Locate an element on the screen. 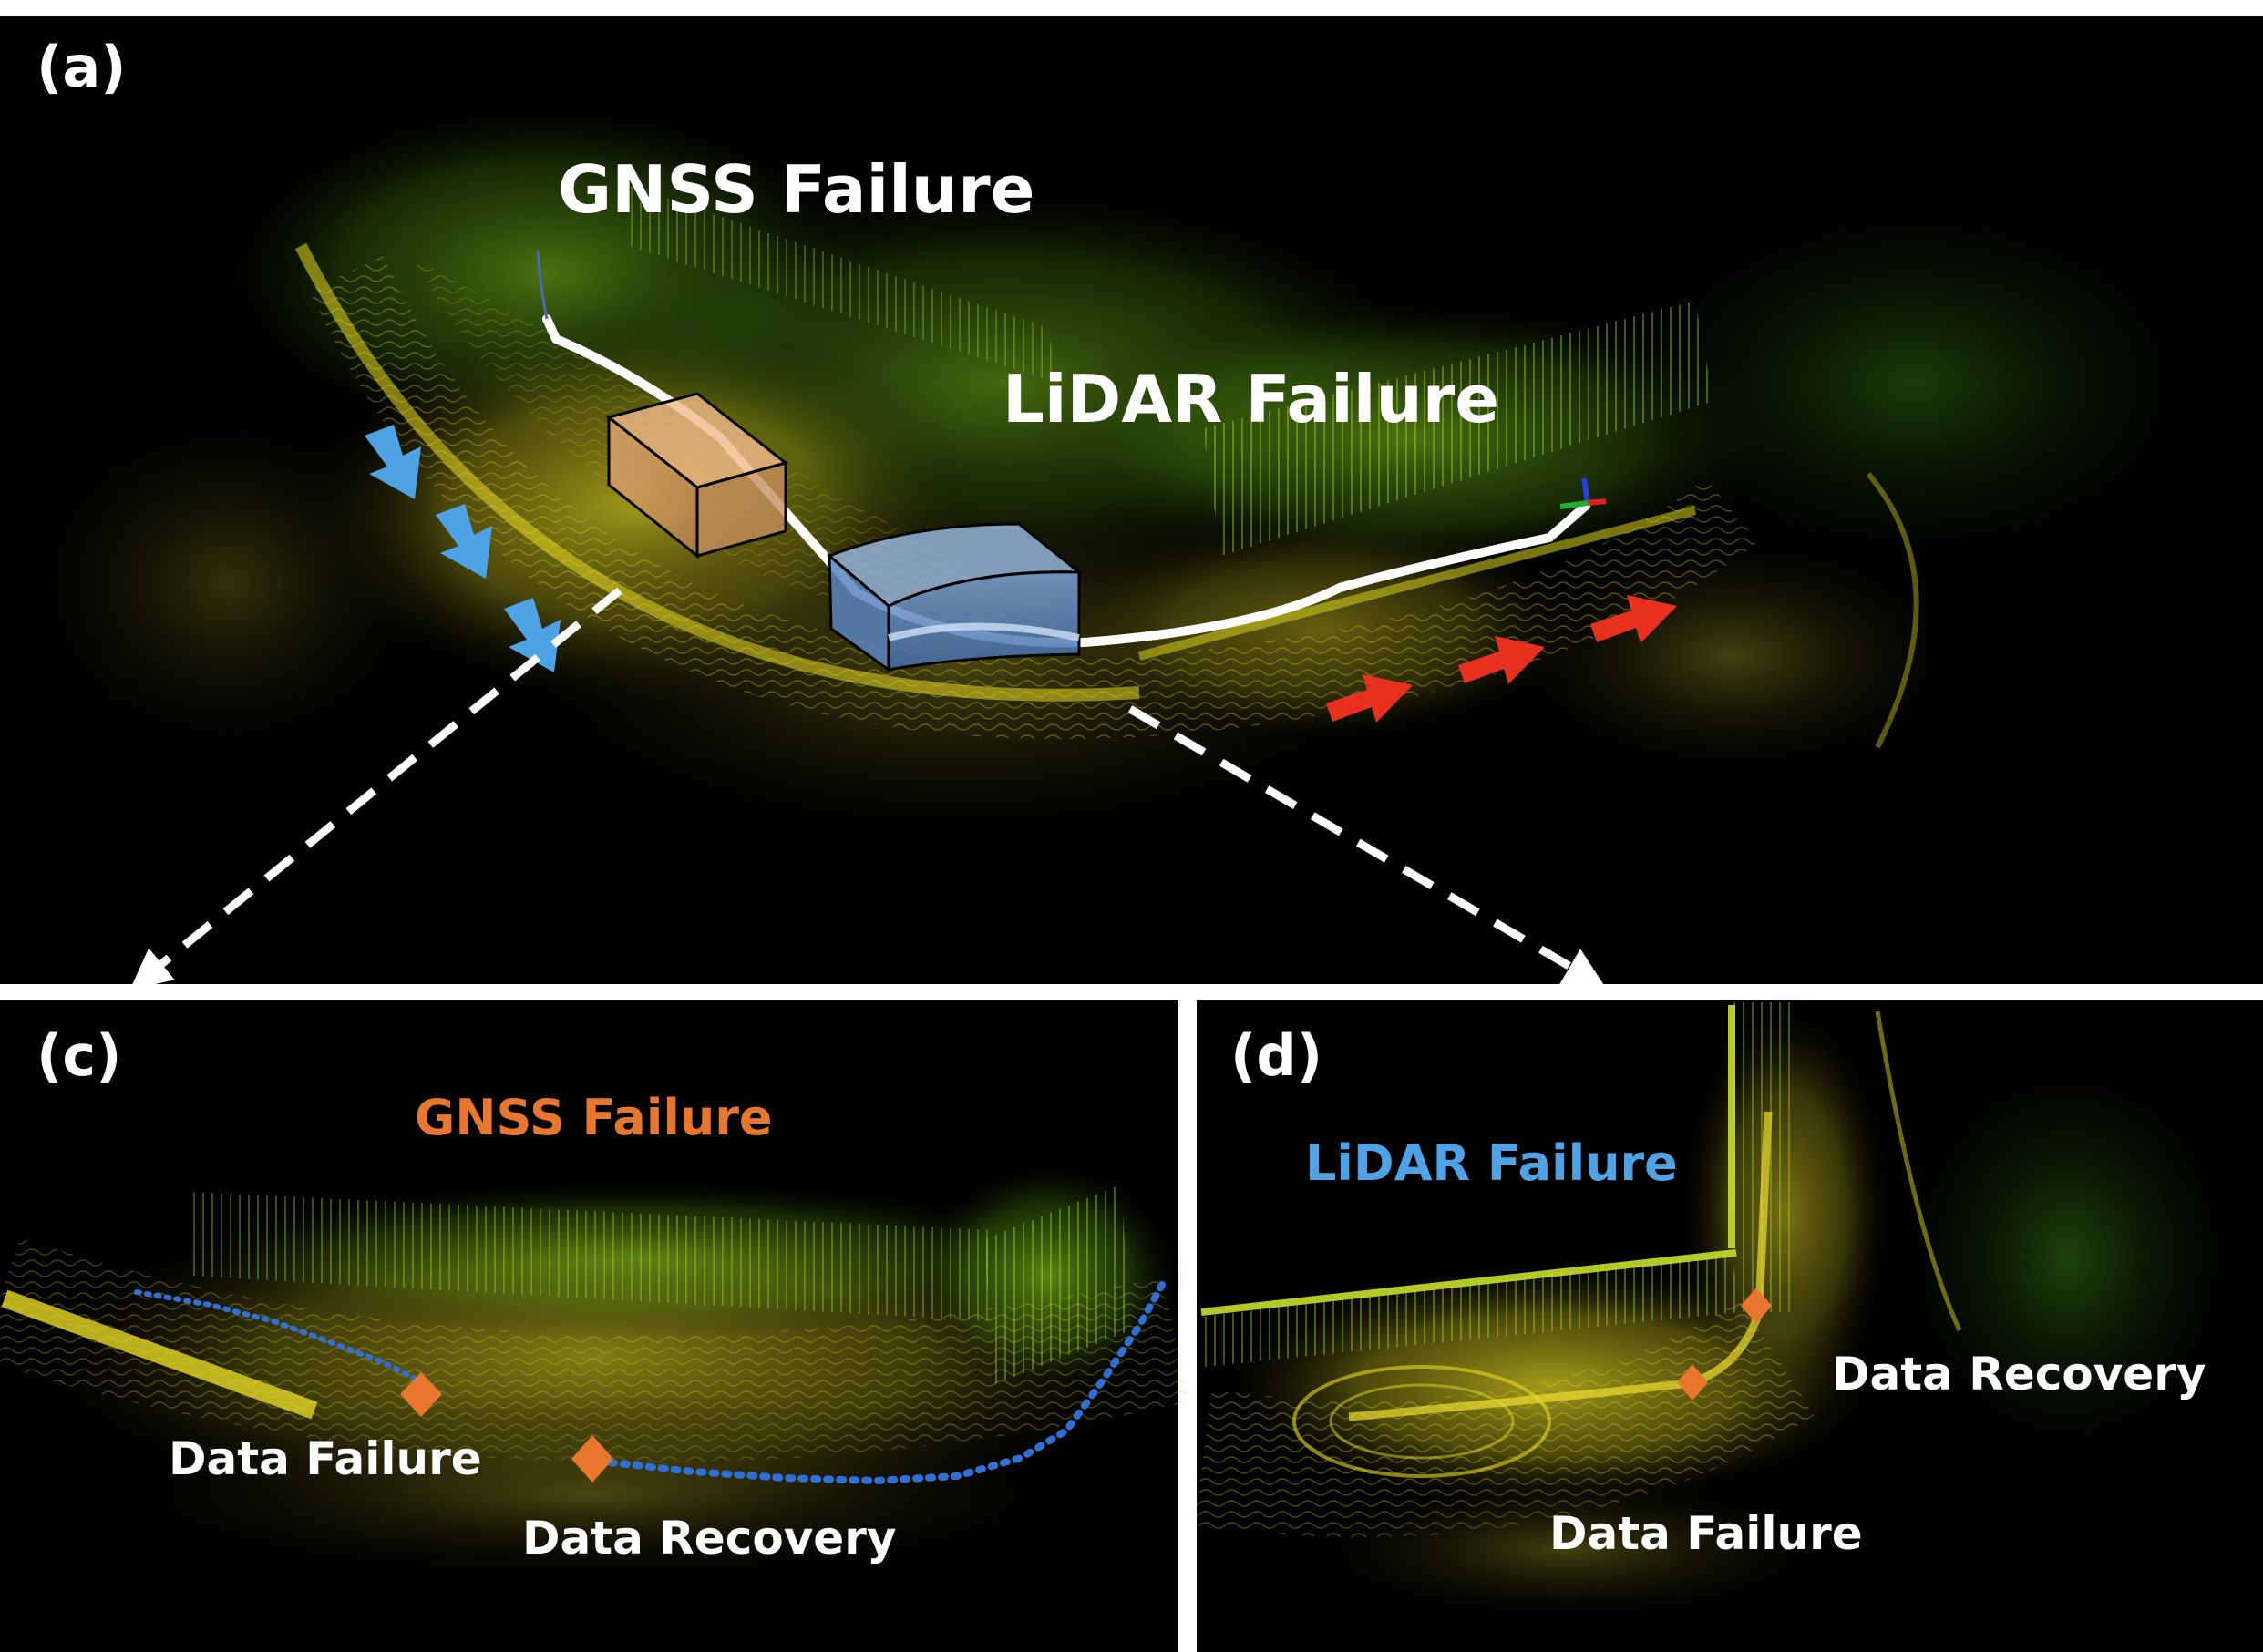  sensor-axis-icon is located at coordinates (1583, 493).